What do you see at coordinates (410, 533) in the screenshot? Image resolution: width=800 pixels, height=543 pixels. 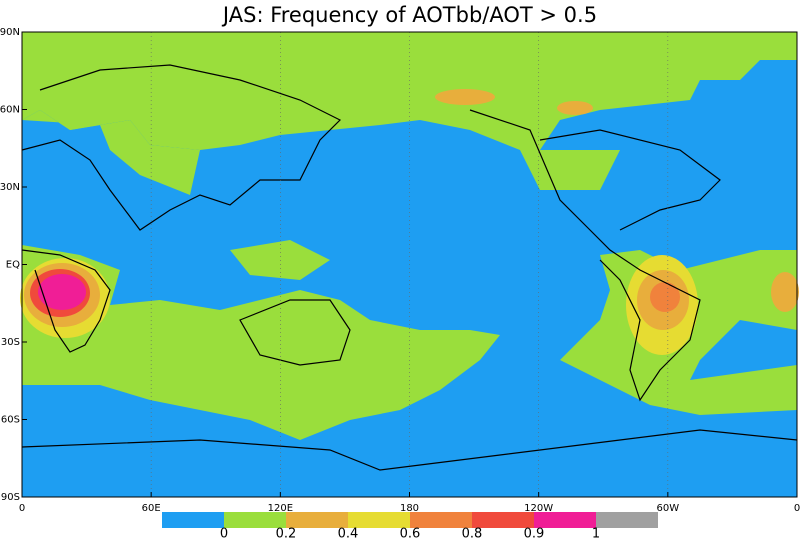 I see `colorbar-label: 0.6` at bounding box center [410, 533].